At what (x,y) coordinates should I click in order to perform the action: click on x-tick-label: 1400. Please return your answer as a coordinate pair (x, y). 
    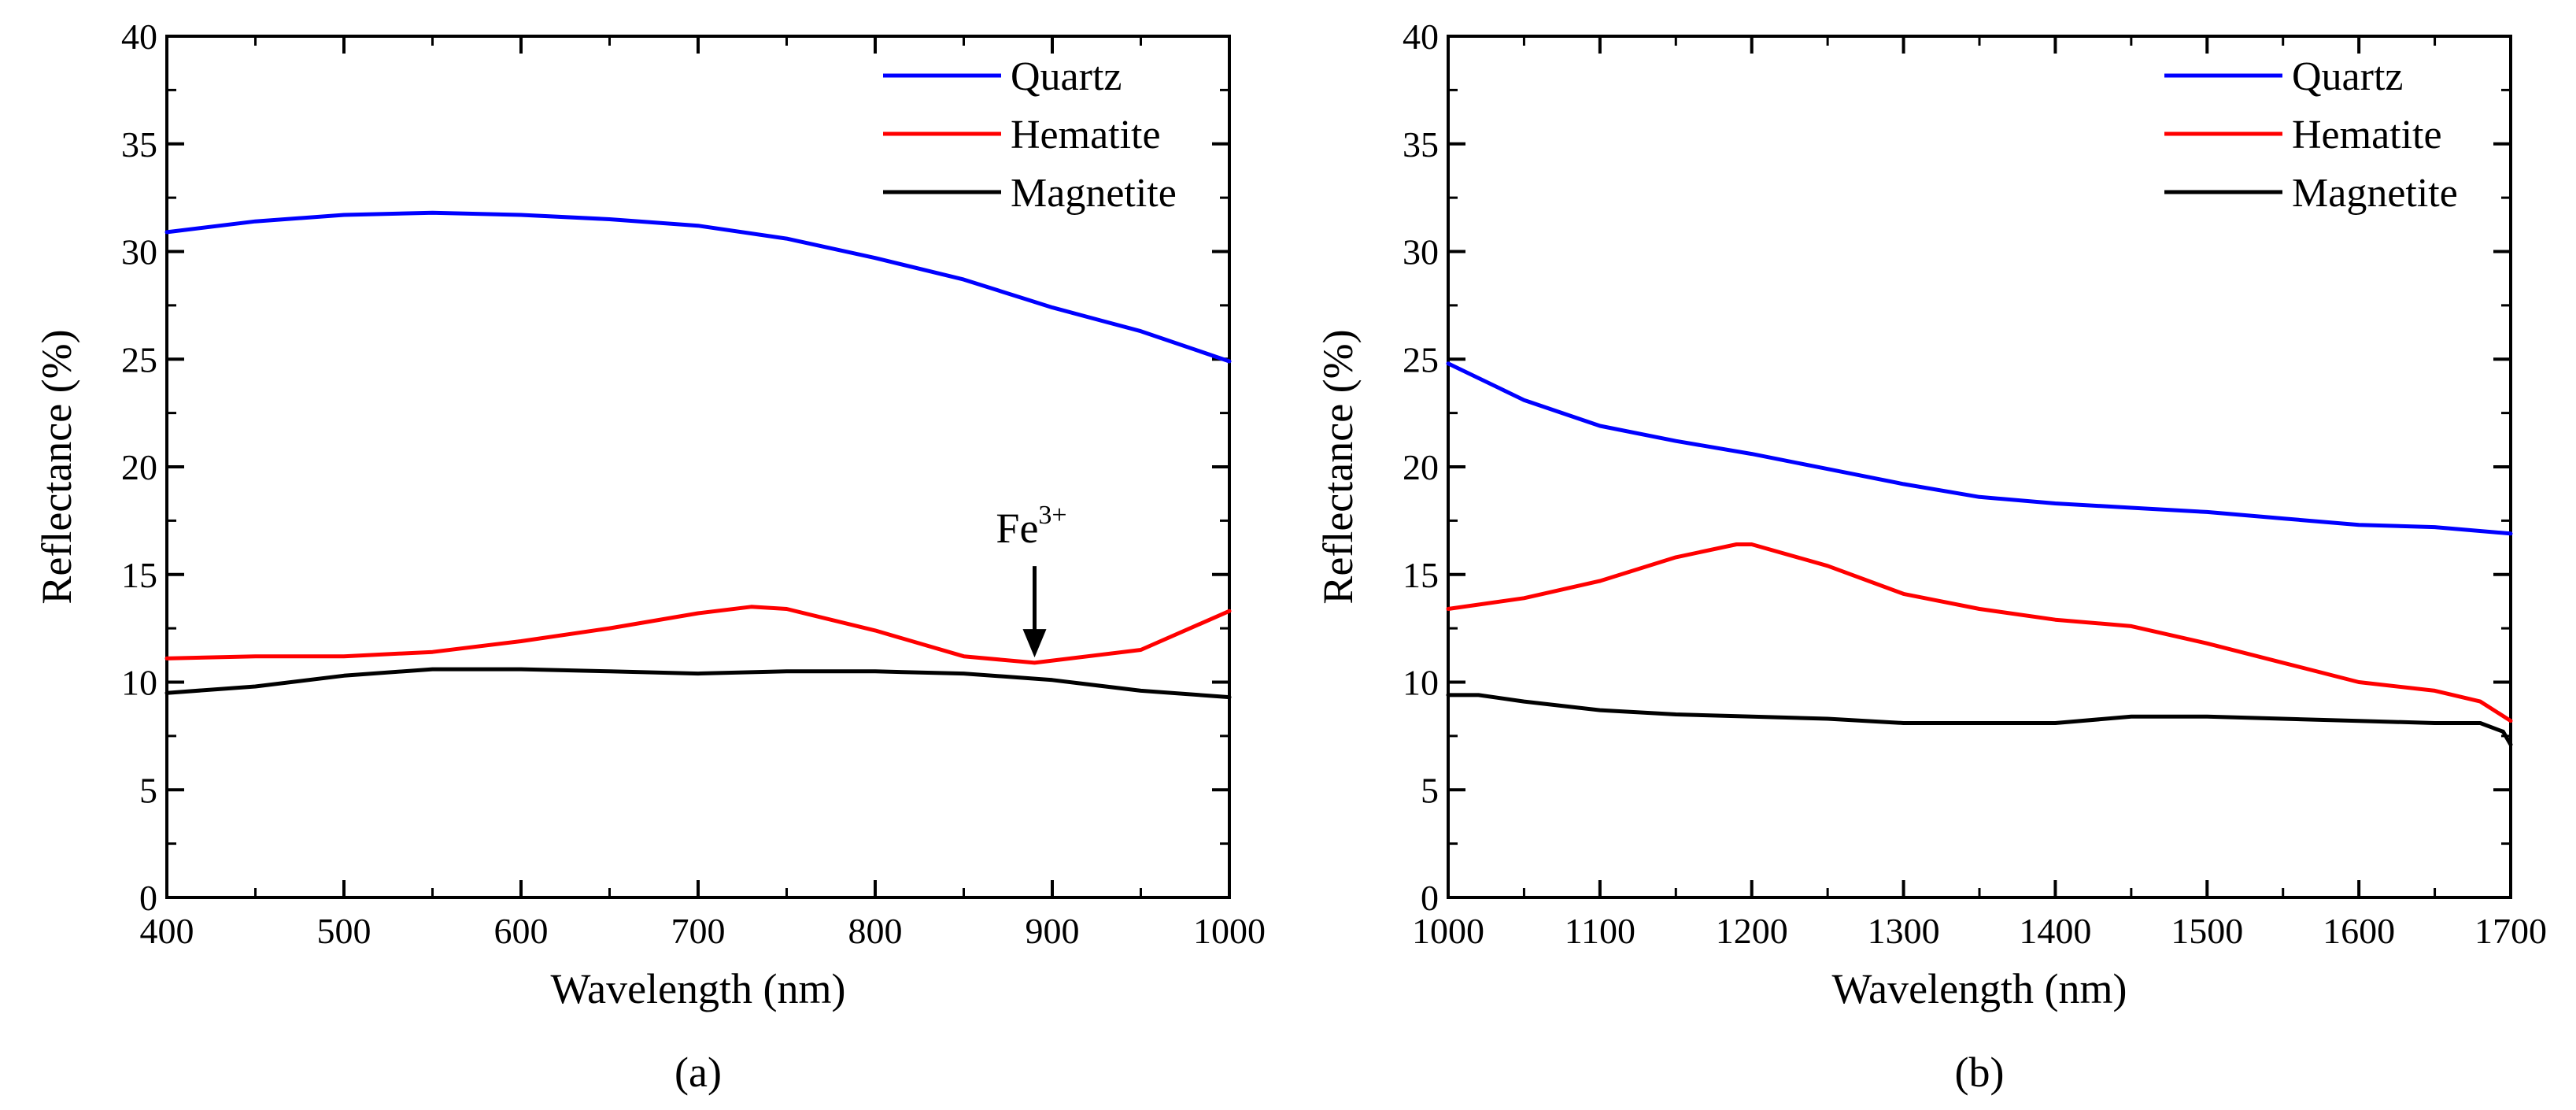
    Looking at the image, I should click on (2055, 931).